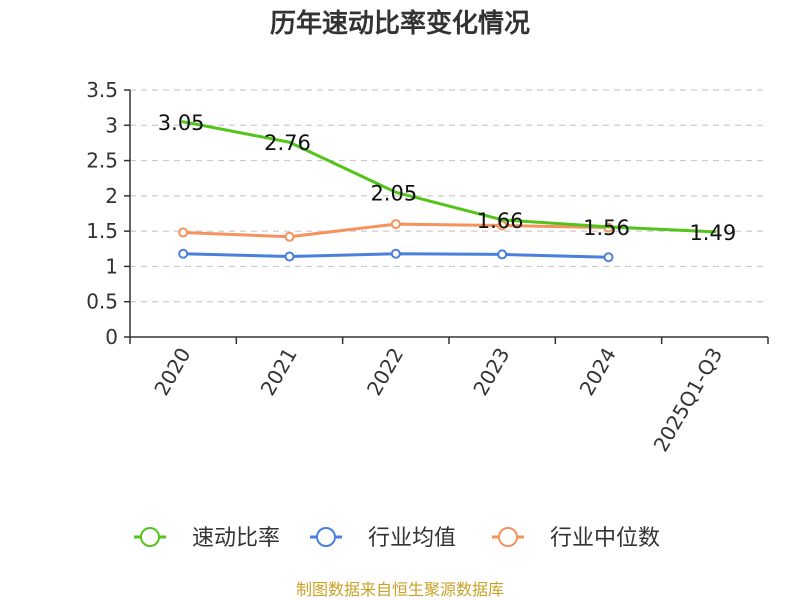  What do you see at coordinates (111, 196) in the screenshot?
I see `y-tick-label: 2` at bounding box center [111, 196].